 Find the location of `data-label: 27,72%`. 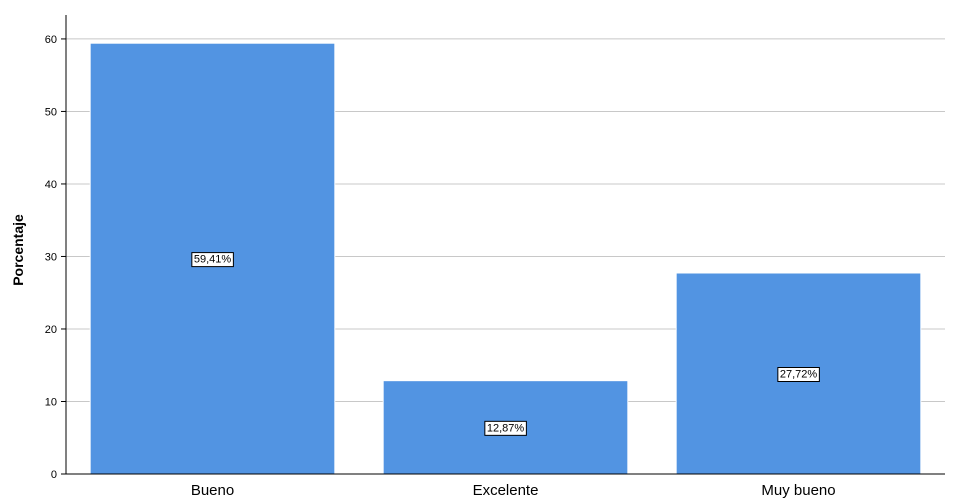

data-label: 27,72% is located at coordinates (798, 374).